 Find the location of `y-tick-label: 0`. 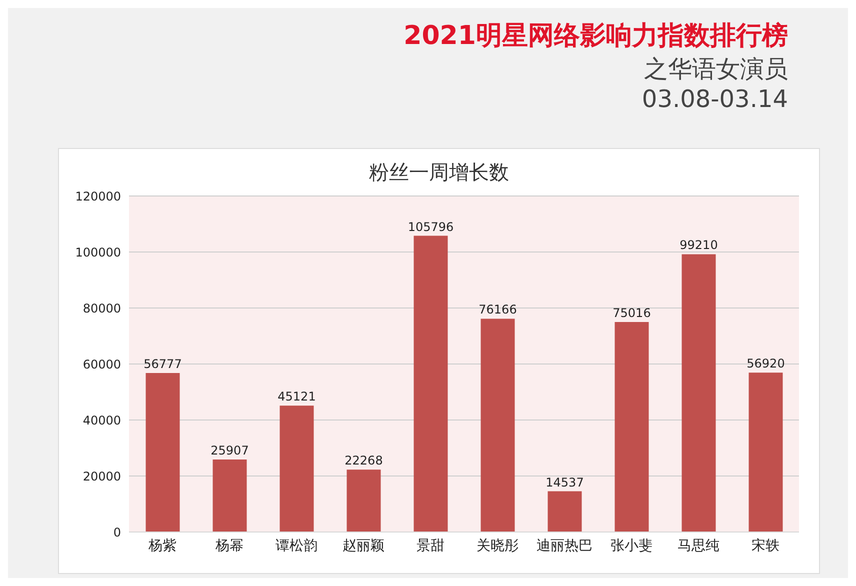

y-tick-label: 0 is located at coordinates (117, 532).